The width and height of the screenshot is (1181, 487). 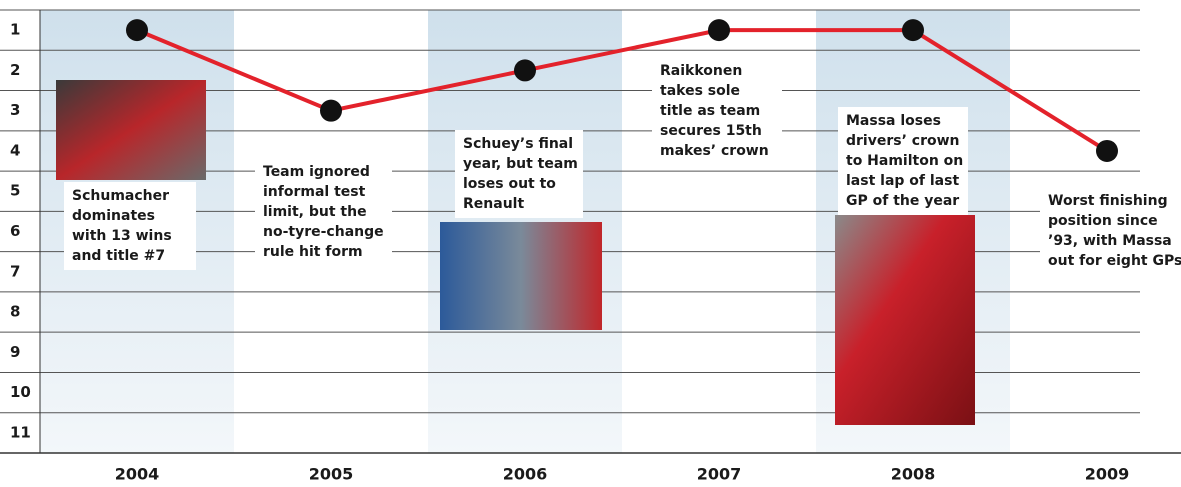 What do you see at coordinates (1107, 474) in the screenshot?
I see `x-tick-label: 2009` at bounding box center [1107, 474].